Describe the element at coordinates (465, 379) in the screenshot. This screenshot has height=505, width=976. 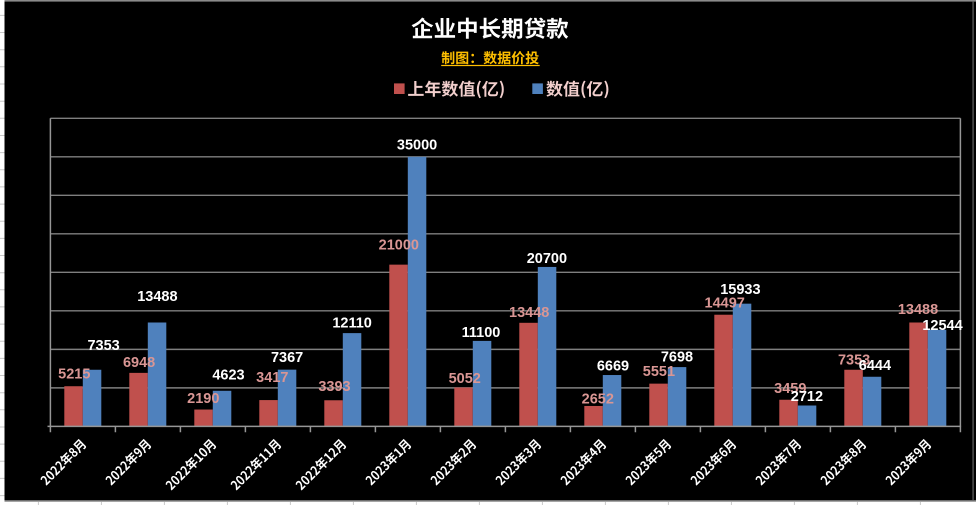
I see `svg-text: 5052` at that location.